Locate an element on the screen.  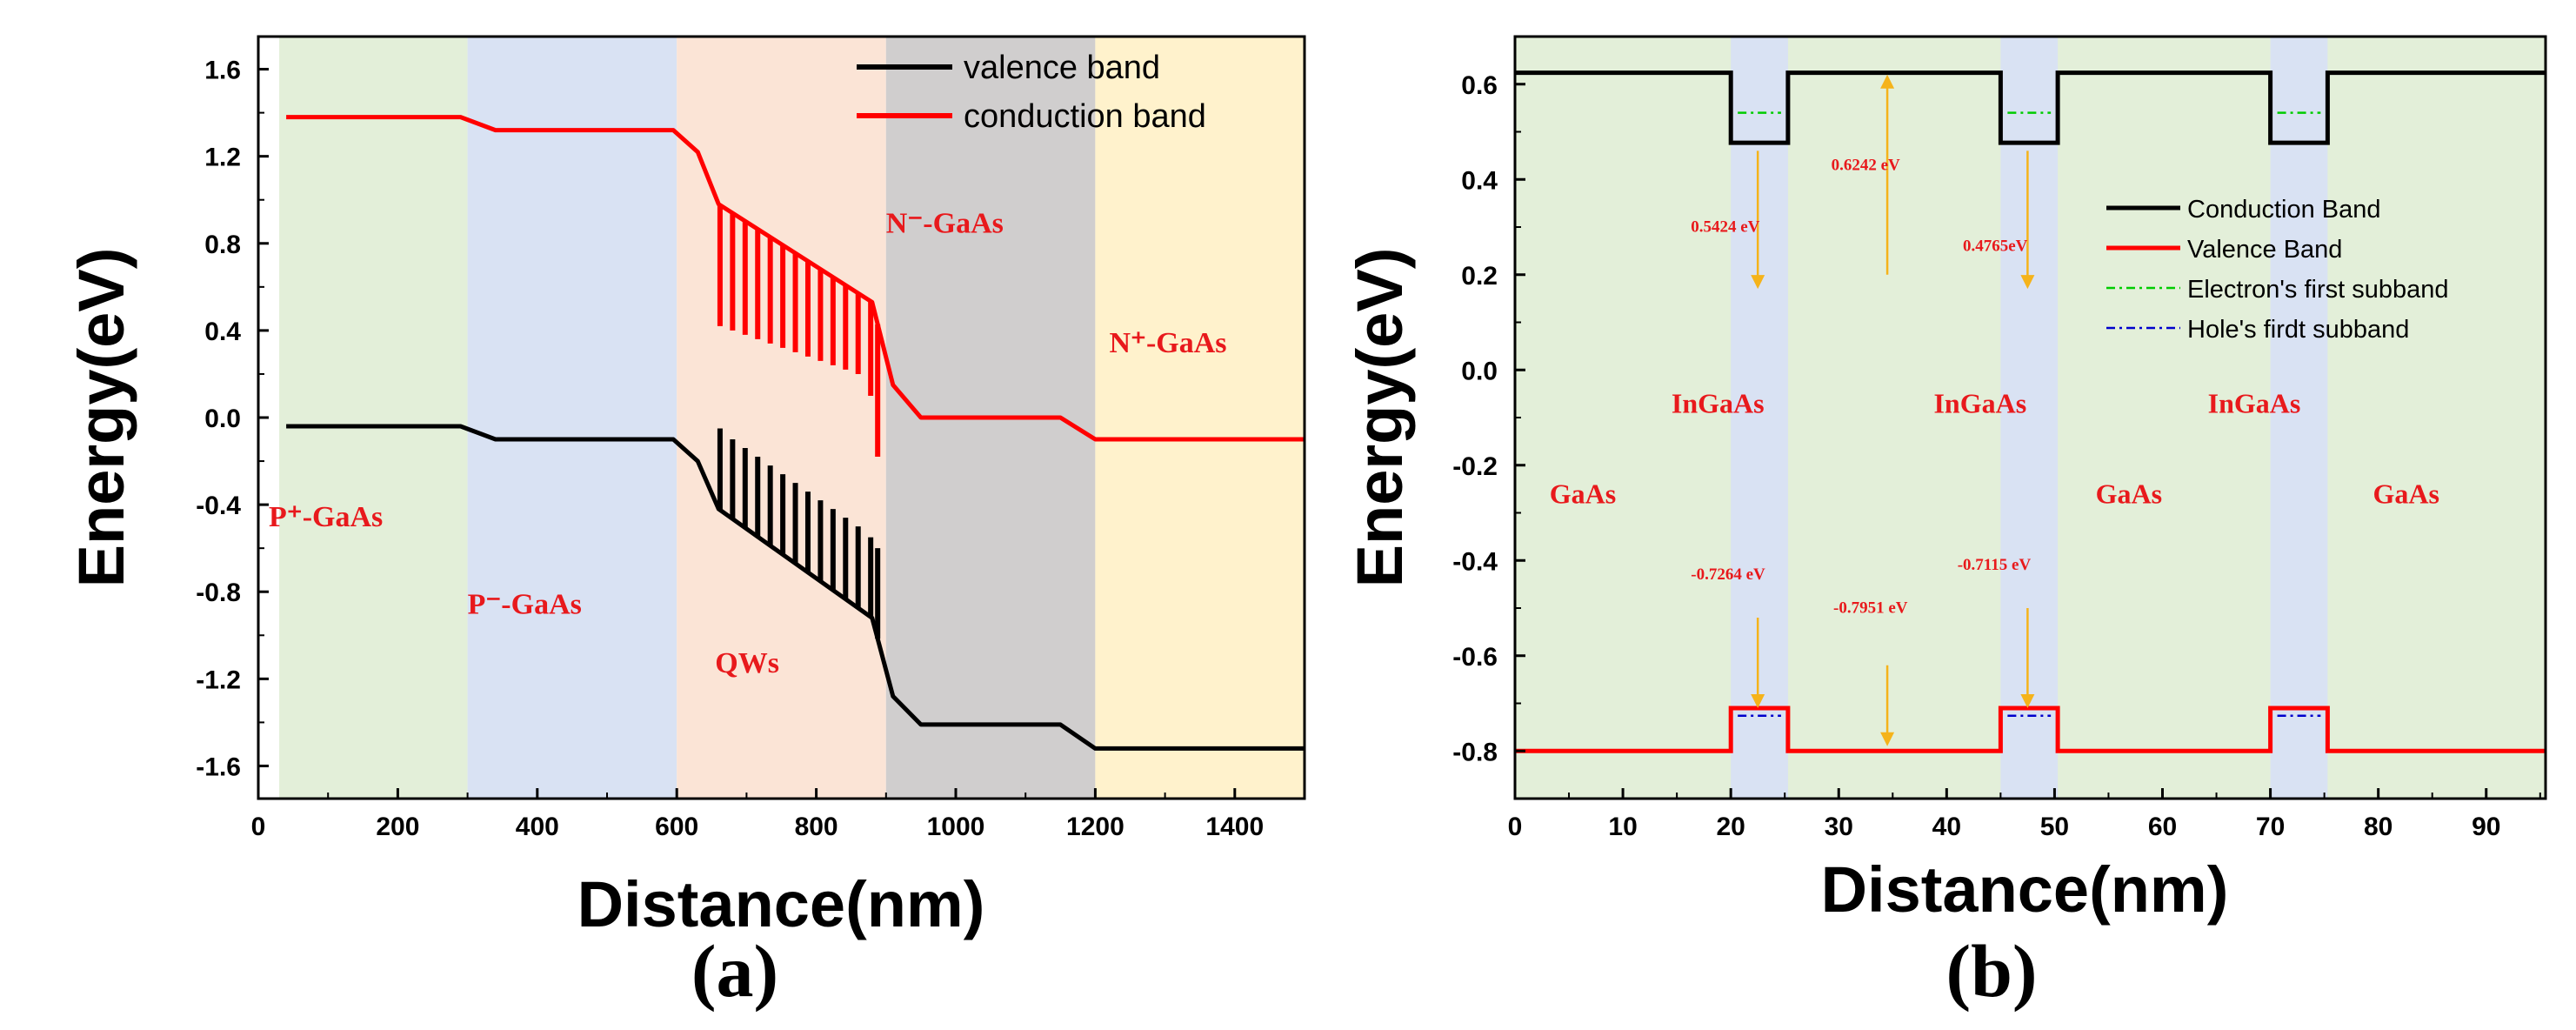
energy-annotation: 0.4765eV is located at coordinates (1995, 246).